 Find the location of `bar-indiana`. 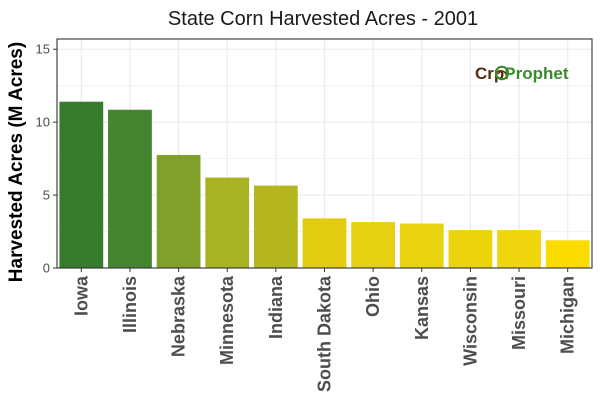

bar-indiana is located at coordinates (275, 226).